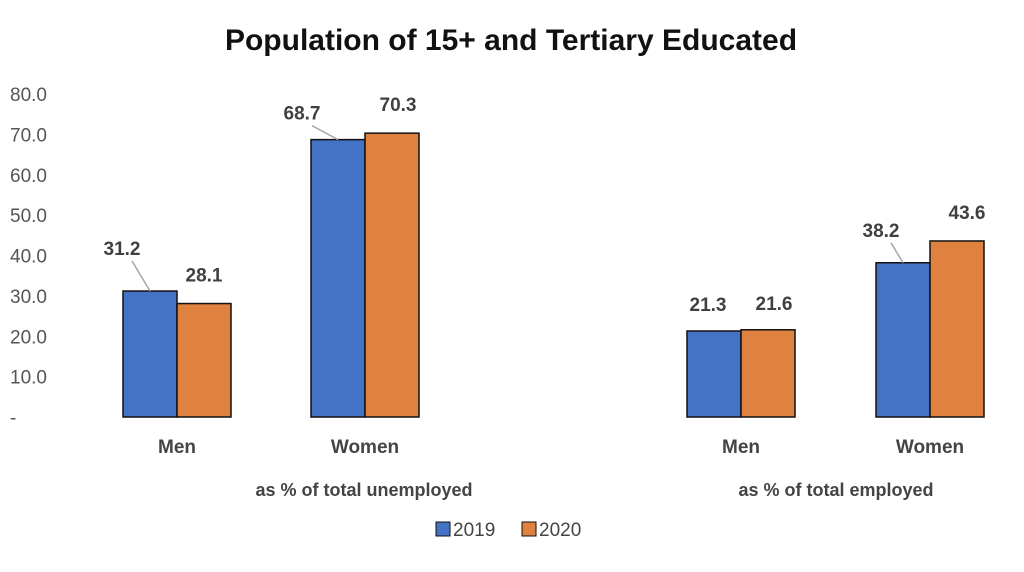  I want to click on y-tick-label: 50.0, so click(28, 216).